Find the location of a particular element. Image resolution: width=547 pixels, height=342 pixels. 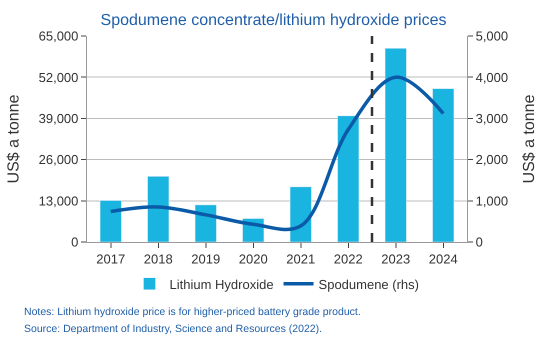

legend-label: Spodumene (rhs) is located at coordinates (368, 284).